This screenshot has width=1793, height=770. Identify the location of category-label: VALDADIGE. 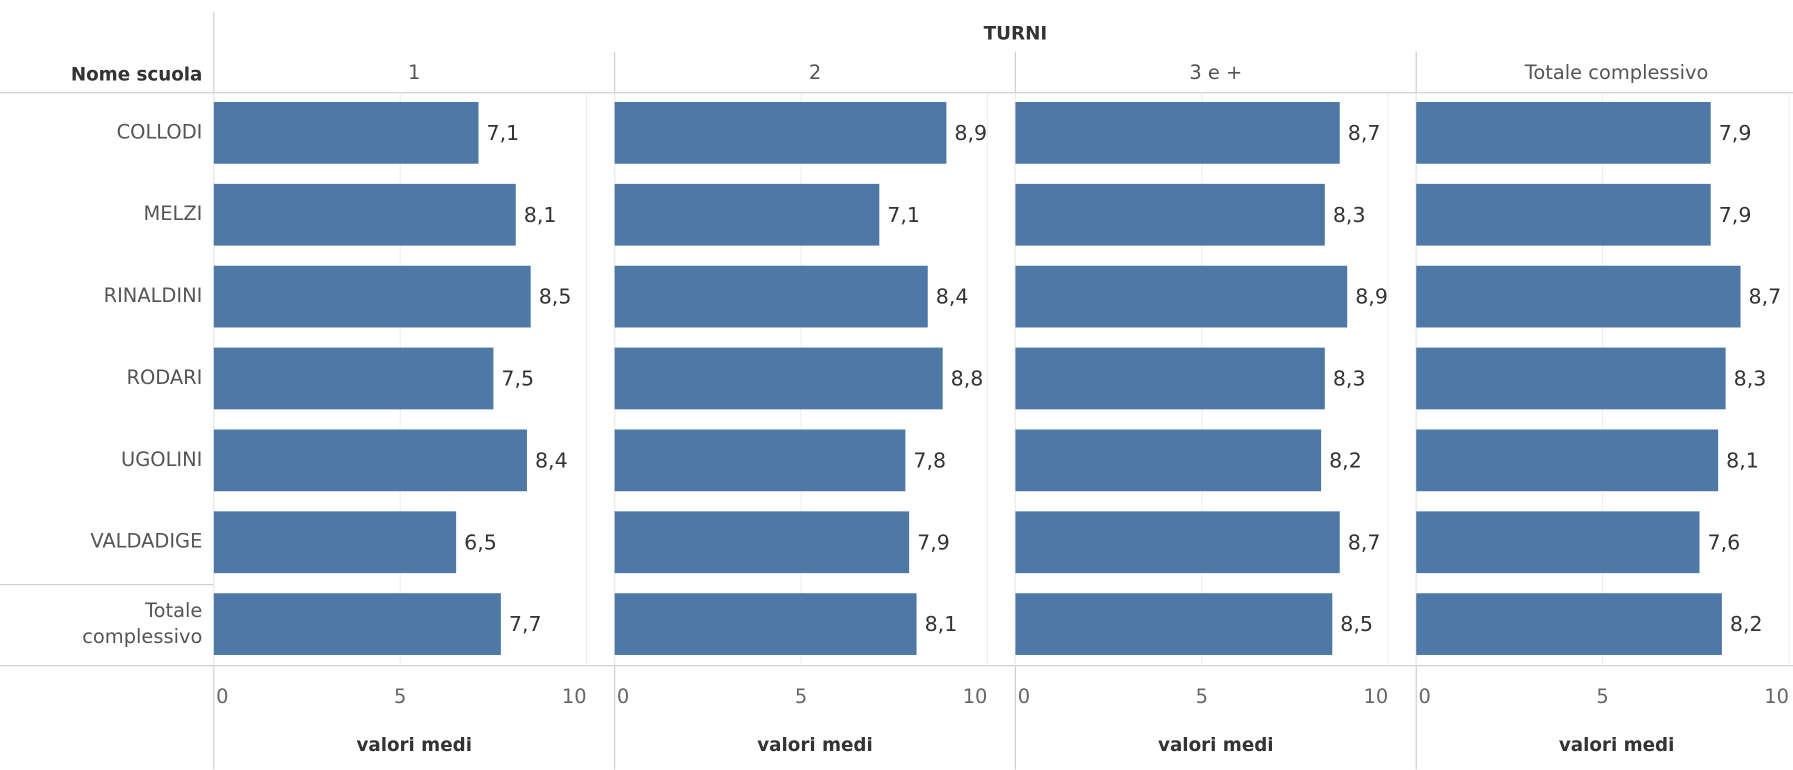
(146, 541).